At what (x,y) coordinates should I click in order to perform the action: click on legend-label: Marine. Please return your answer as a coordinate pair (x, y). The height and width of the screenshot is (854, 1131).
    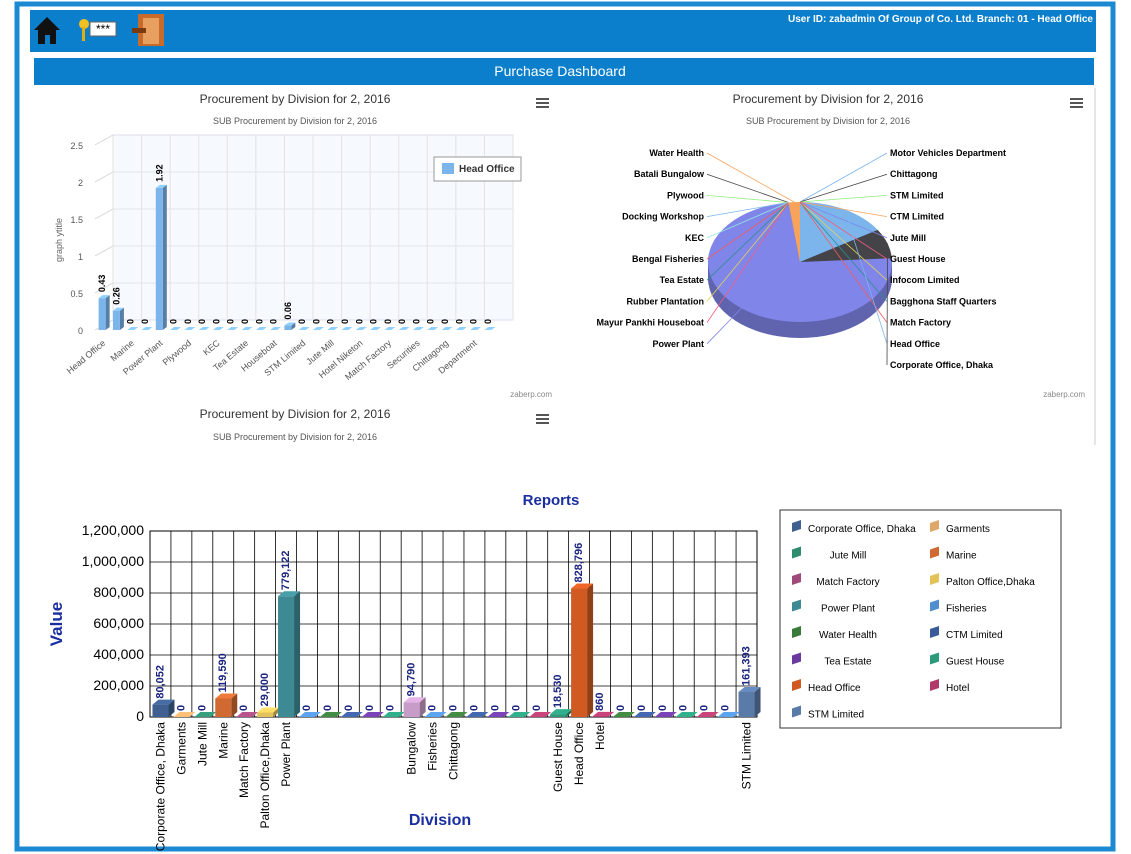
    Looking at the image, I should click on (961, 556).